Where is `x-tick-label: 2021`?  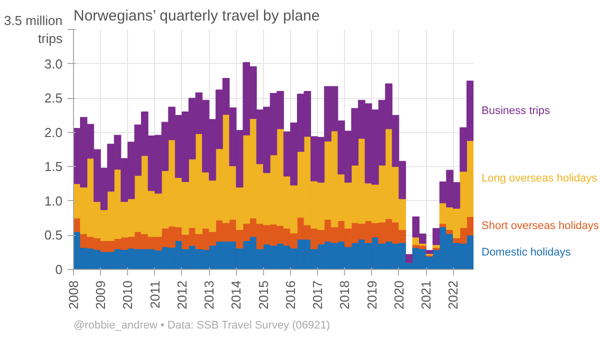 x-tick-label: 2021 is located at coordinates (426, 295).